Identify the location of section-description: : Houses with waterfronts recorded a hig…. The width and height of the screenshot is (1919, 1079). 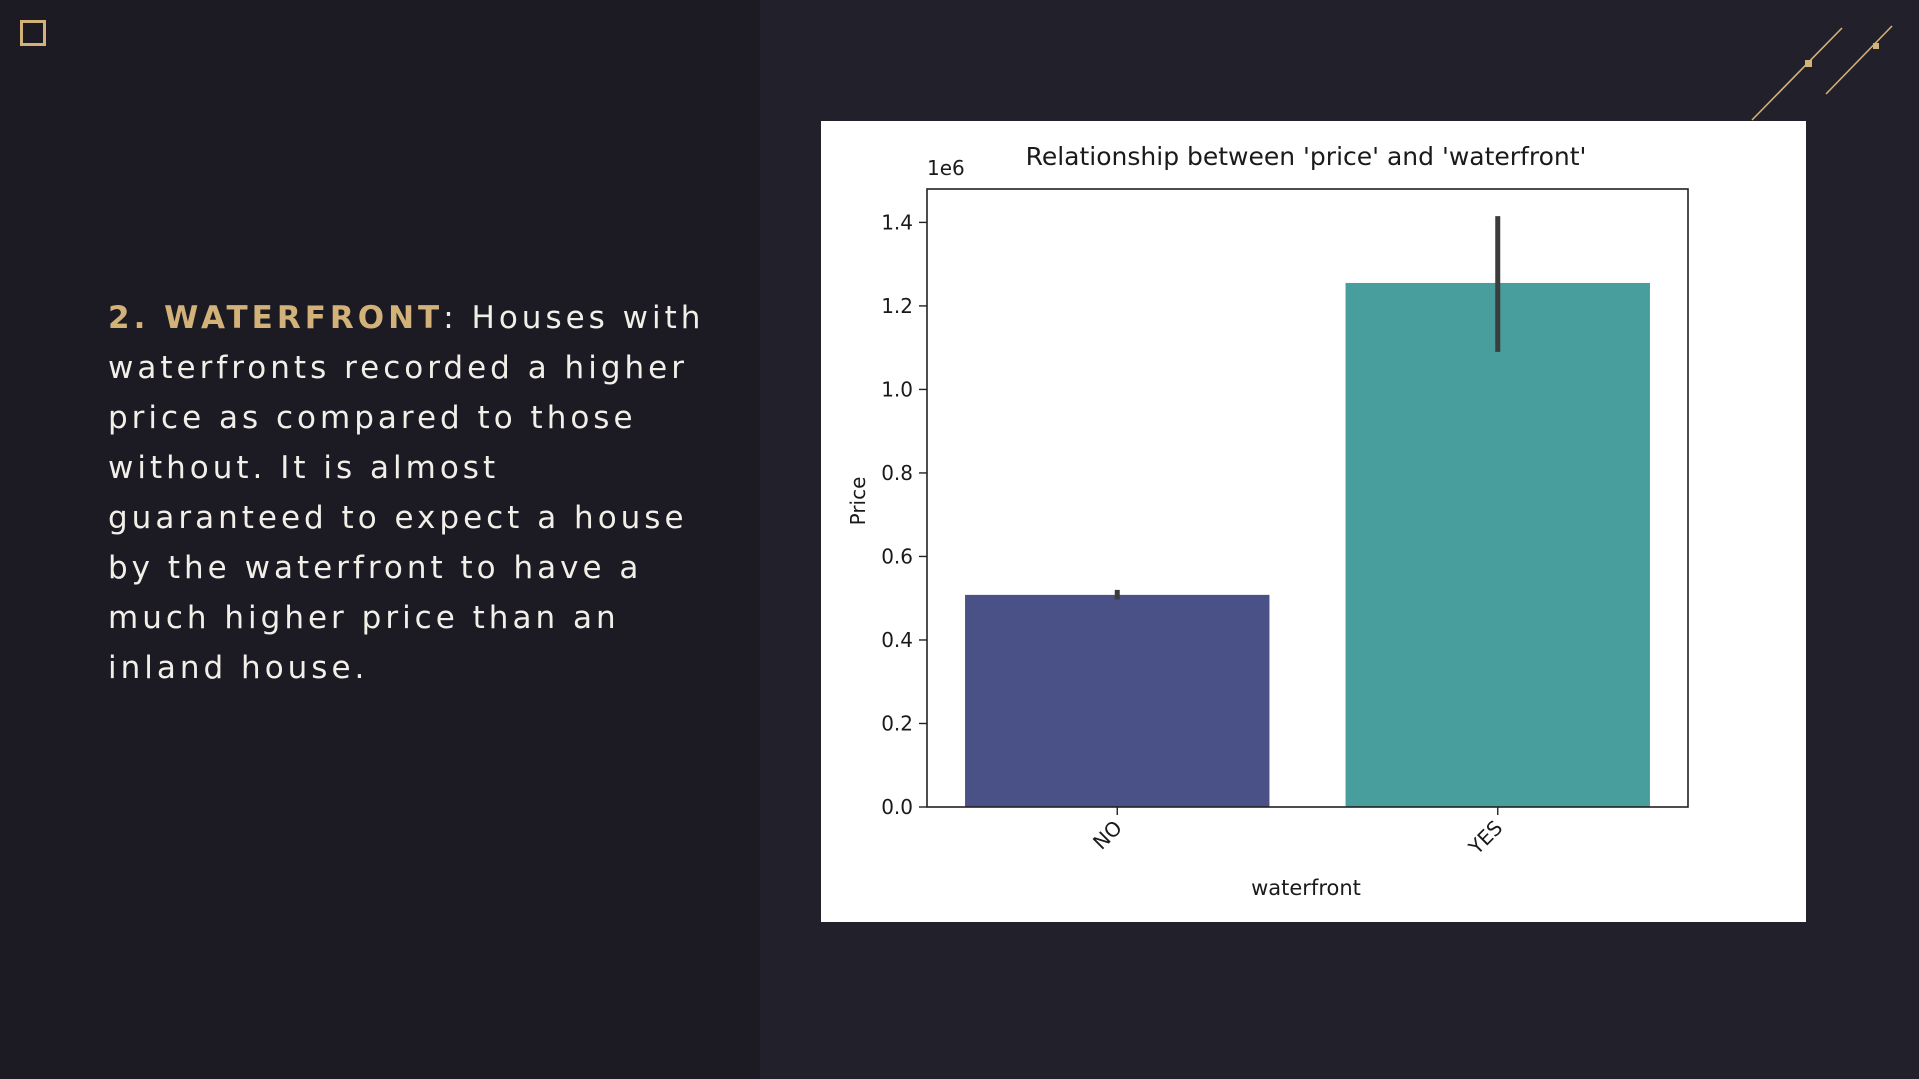
(406, 493).